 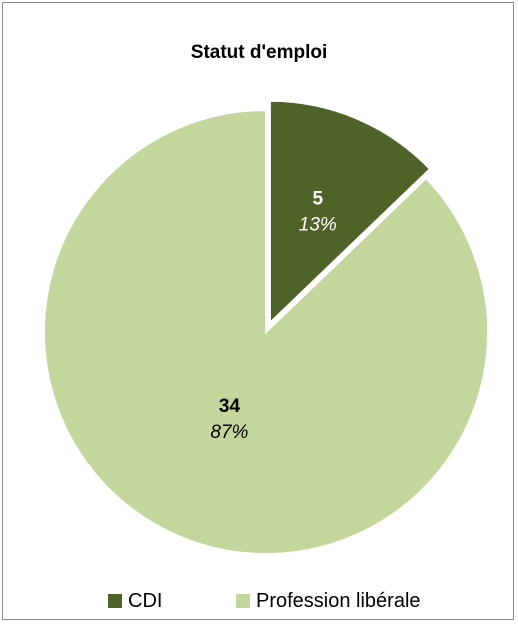 What do you see at coordinates (243, 601) in the screenshot?
I see `legend-swatch-profession-liberale` at bounding box center [243, 601].